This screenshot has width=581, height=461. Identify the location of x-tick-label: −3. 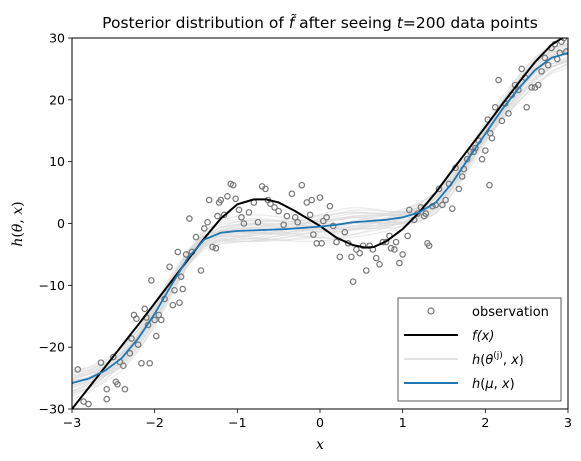
(72, 422).